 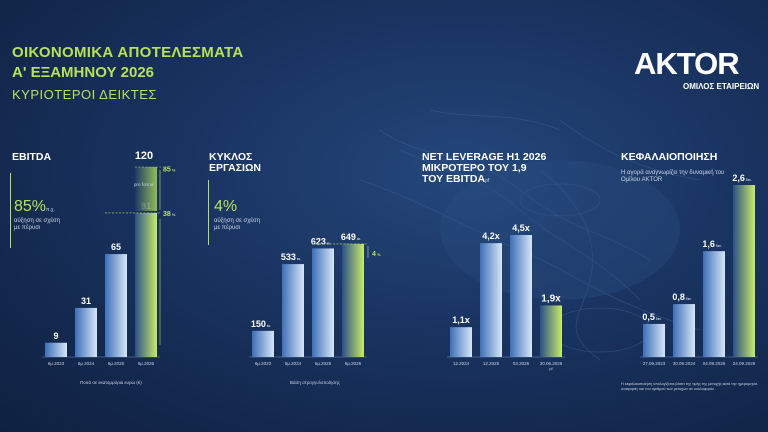 I want to click on aktor-logo: AKTOR, so click(x=687, y=63).